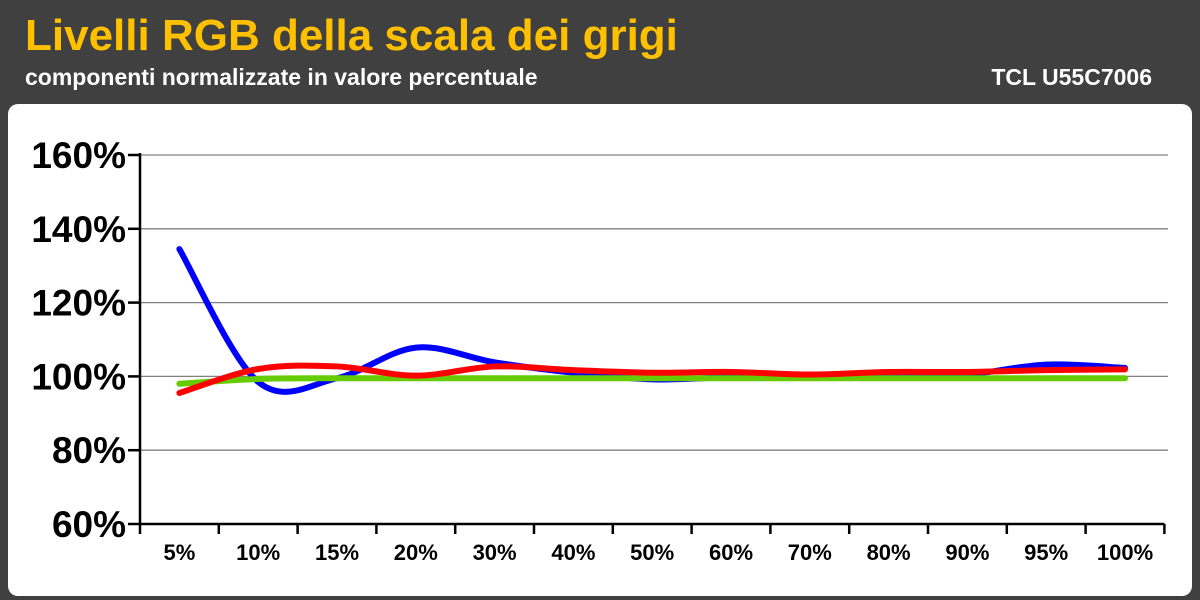  I want to click on y-tick-label: 120%, so click(78, 303).